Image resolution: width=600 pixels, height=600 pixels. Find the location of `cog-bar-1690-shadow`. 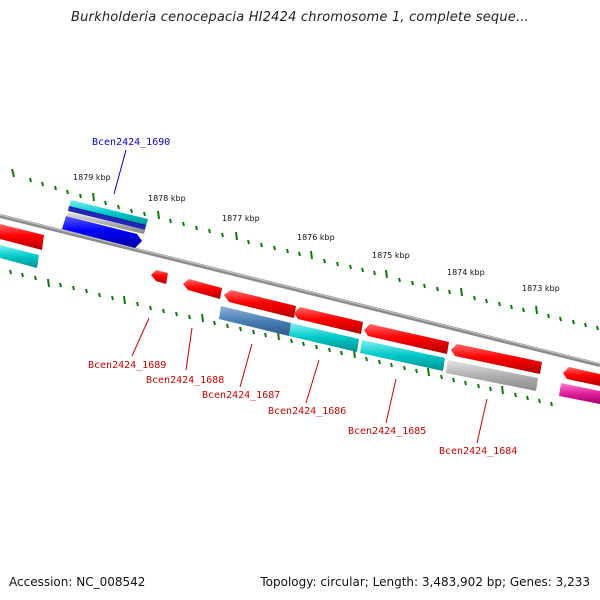

cog-bar-1690-shadow is located at coordinates (106, 223).